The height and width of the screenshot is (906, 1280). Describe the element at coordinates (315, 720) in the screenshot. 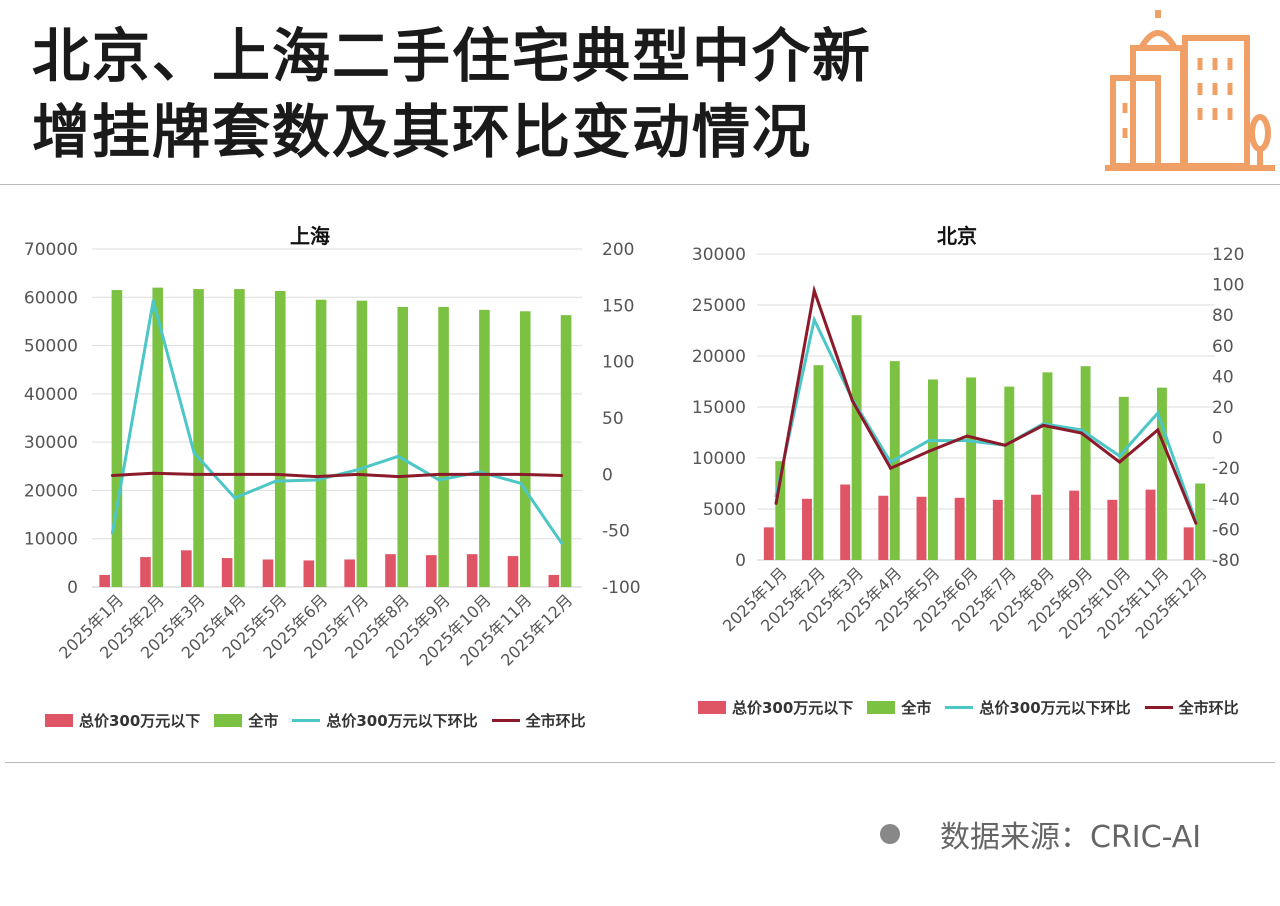

I see `legend-shanghai: 总价300万元以下 全市 总价300万元以下环比 全市环比` at that location.